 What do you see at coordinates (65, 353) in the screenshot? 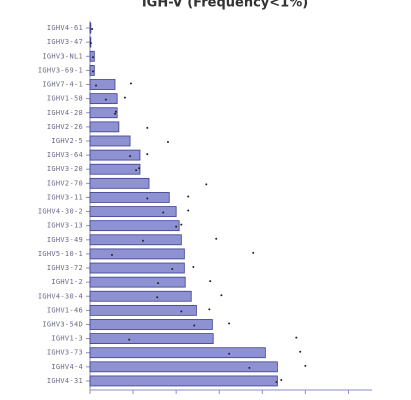
I see `y-tick-label: IGHV3-73` at bounding box center [65, 353].